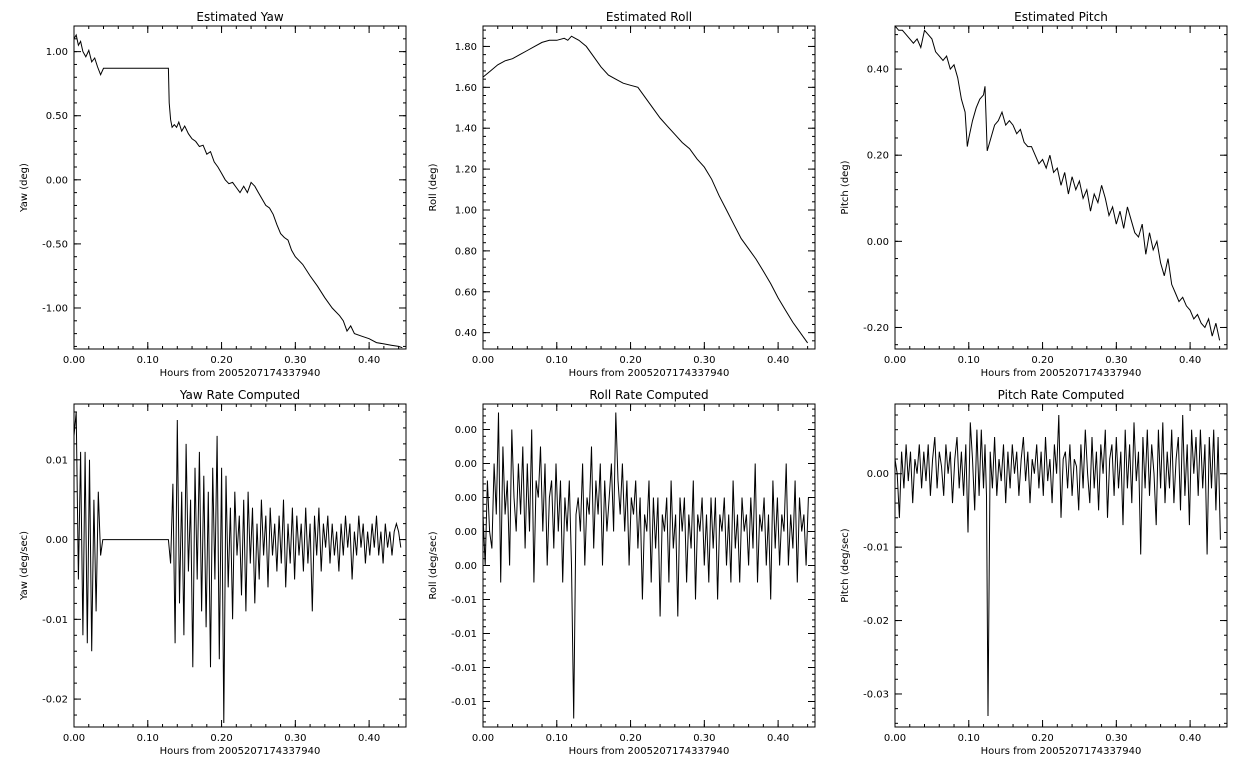  I want to click on y-tick-label: 0.80, so click(466, 251).